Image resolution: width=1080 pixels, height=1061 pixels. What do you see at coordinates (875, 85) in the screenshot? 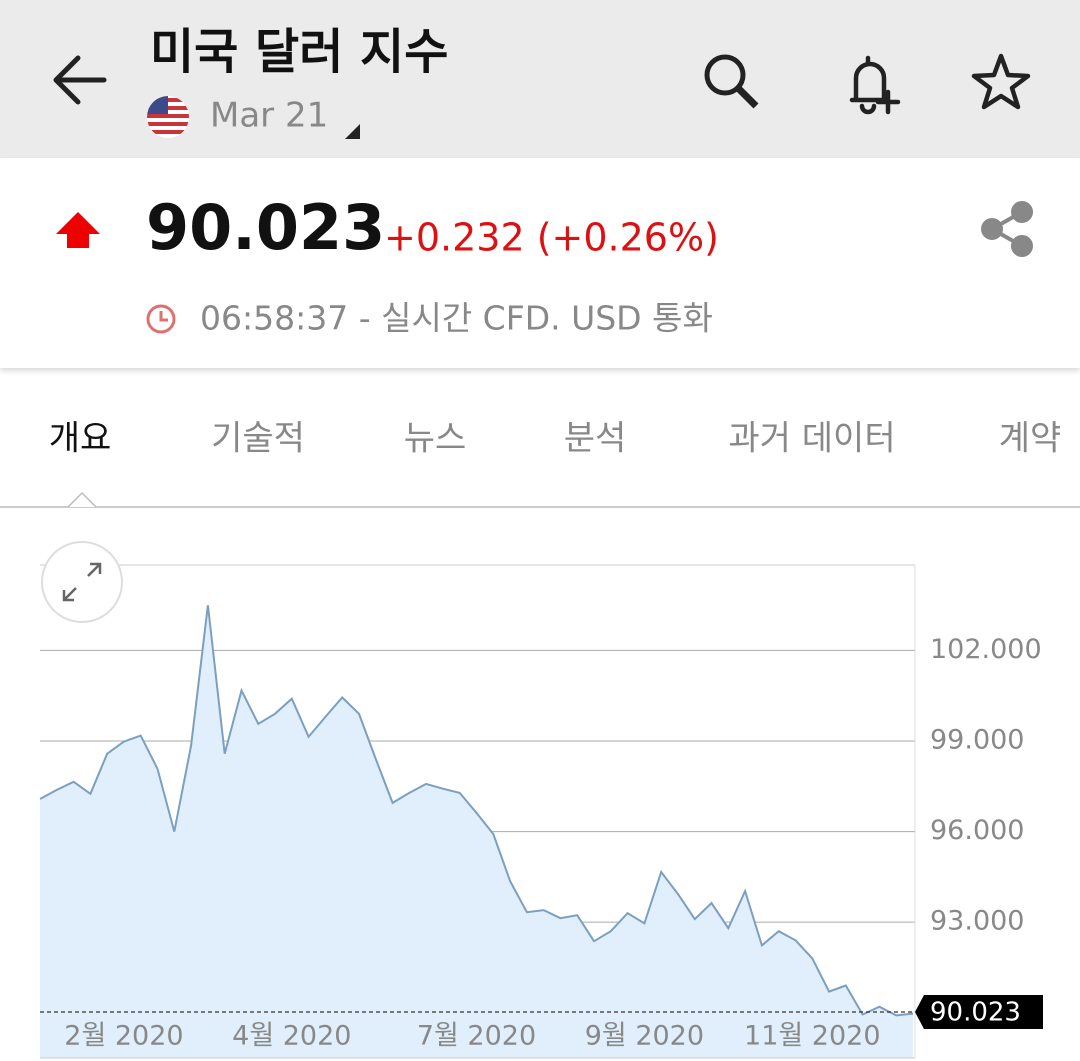
I see `alert-button` at bounding box center [875, 85].